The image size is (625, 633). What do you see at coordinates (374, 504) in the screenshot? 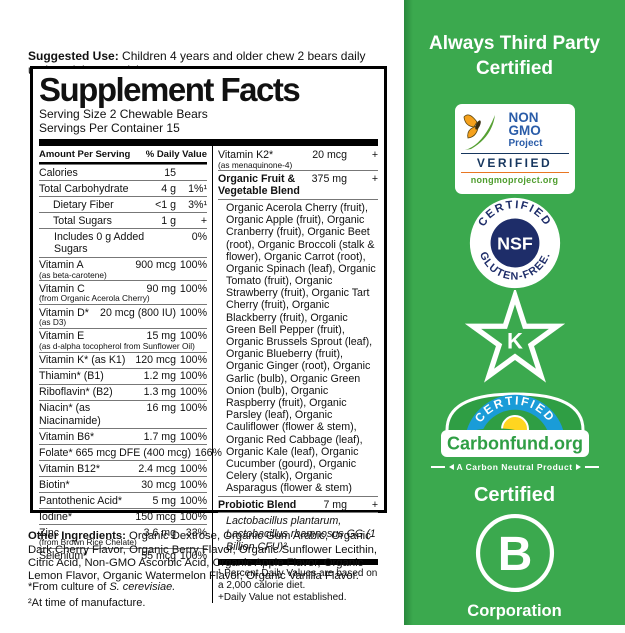
I see `probiotic-dv: +` at bounding box center [374, 504].